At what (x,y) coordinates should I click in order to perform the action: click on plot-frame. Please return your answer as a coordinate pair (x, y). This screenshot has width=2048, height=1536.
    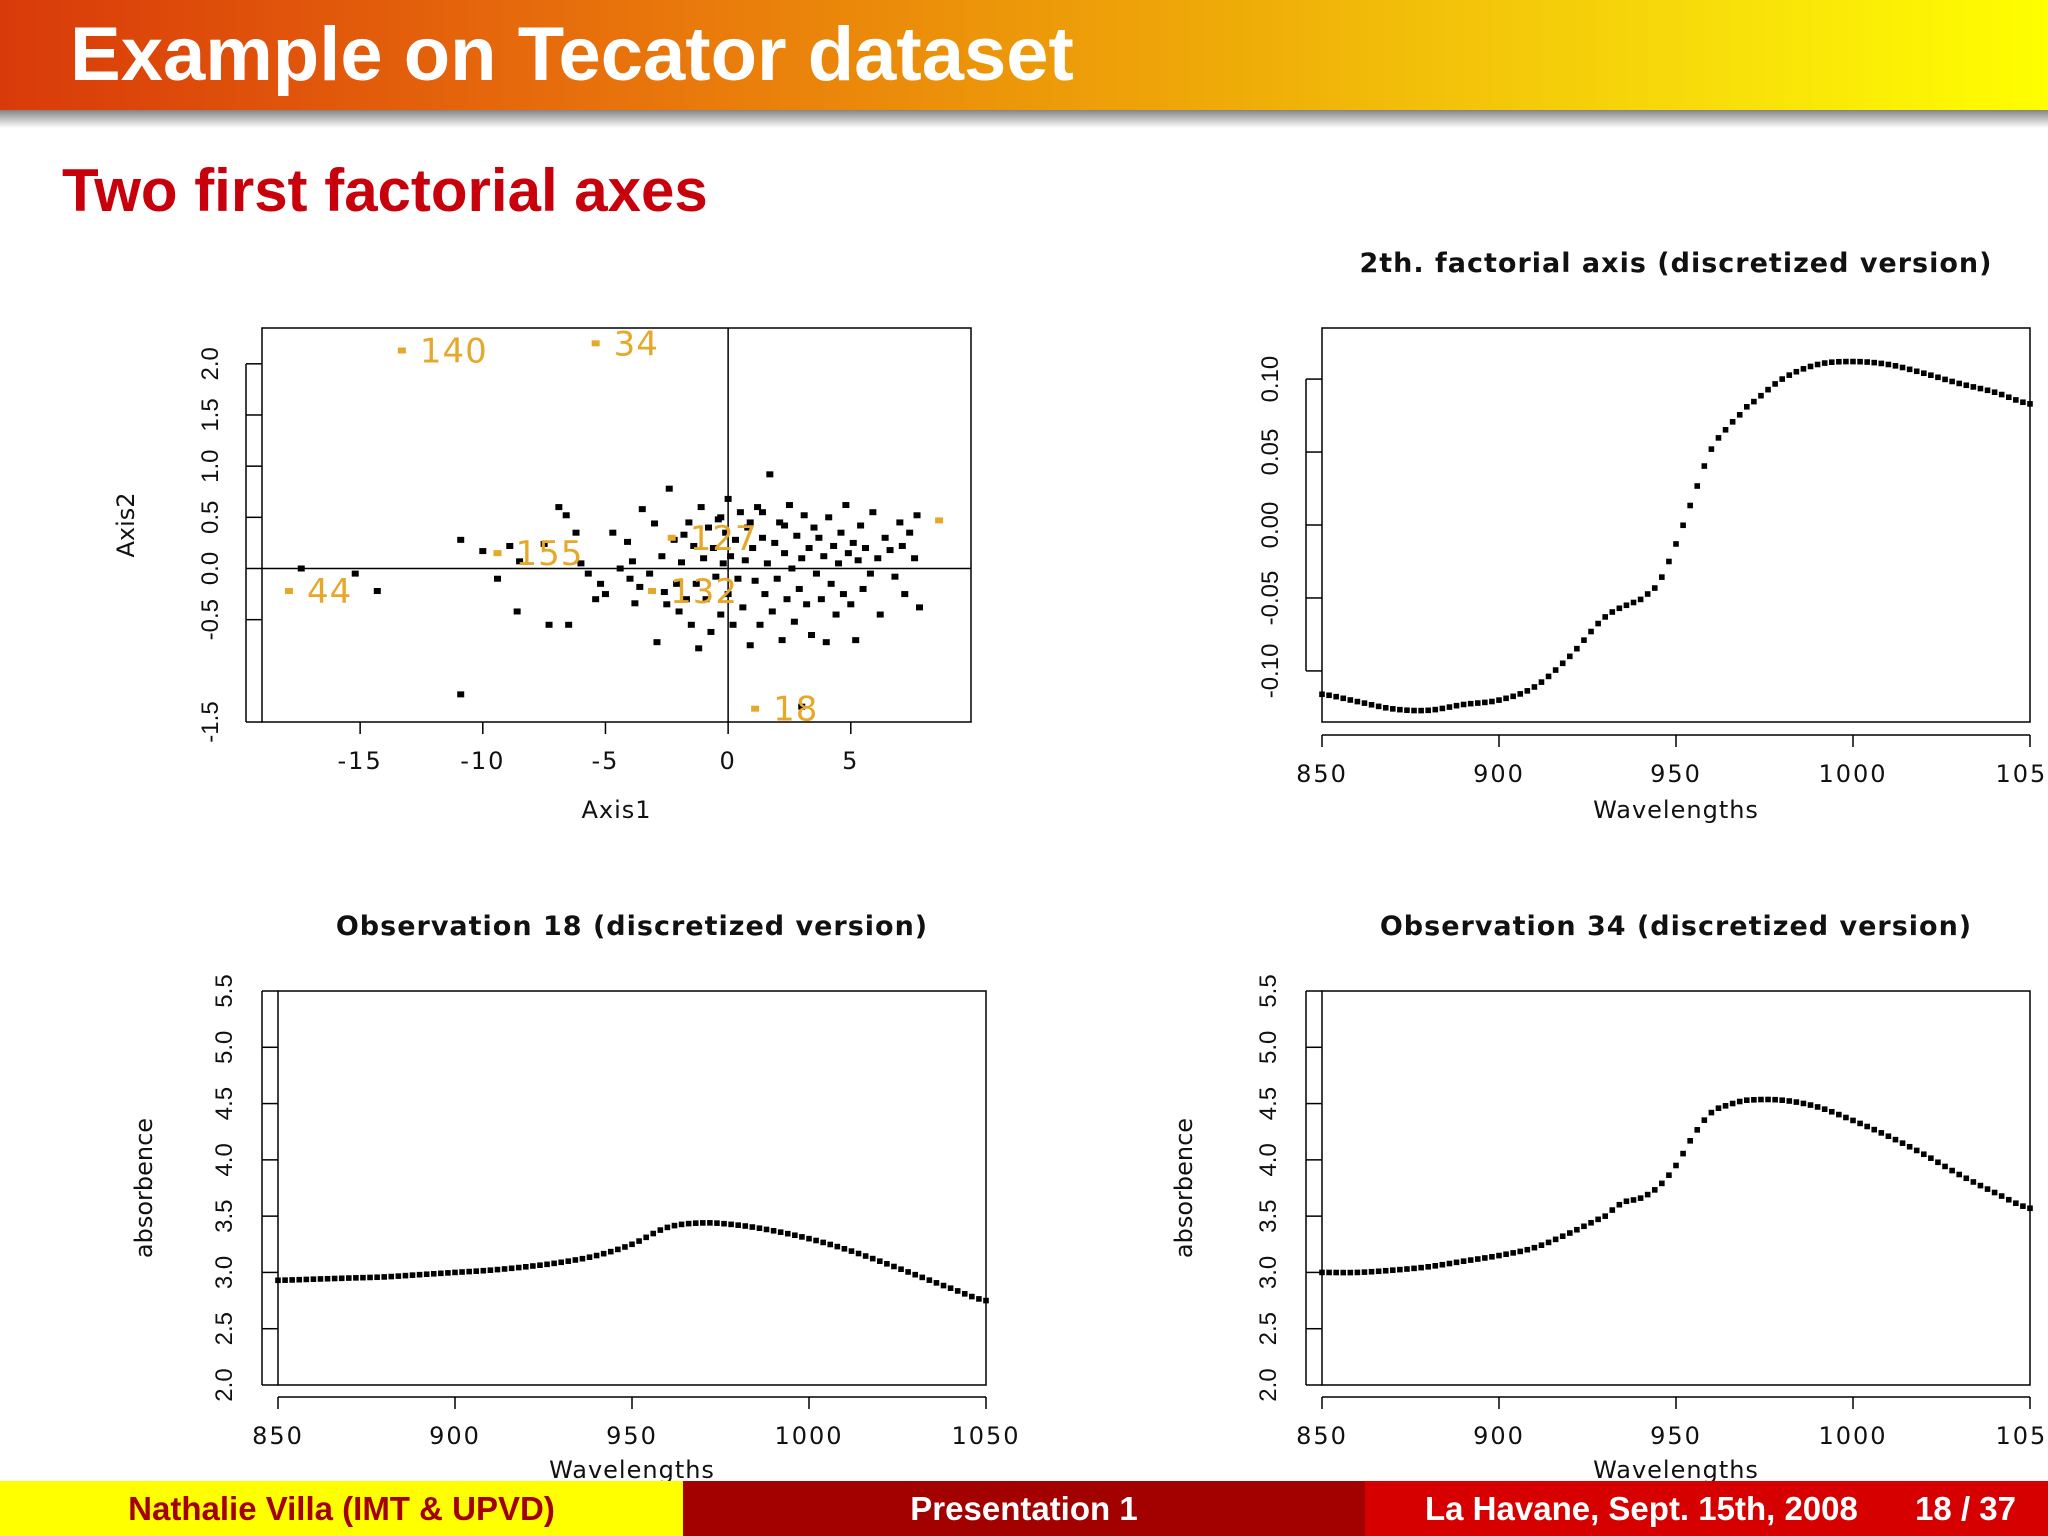
    Looking at the image, I should click on (632, 1188).